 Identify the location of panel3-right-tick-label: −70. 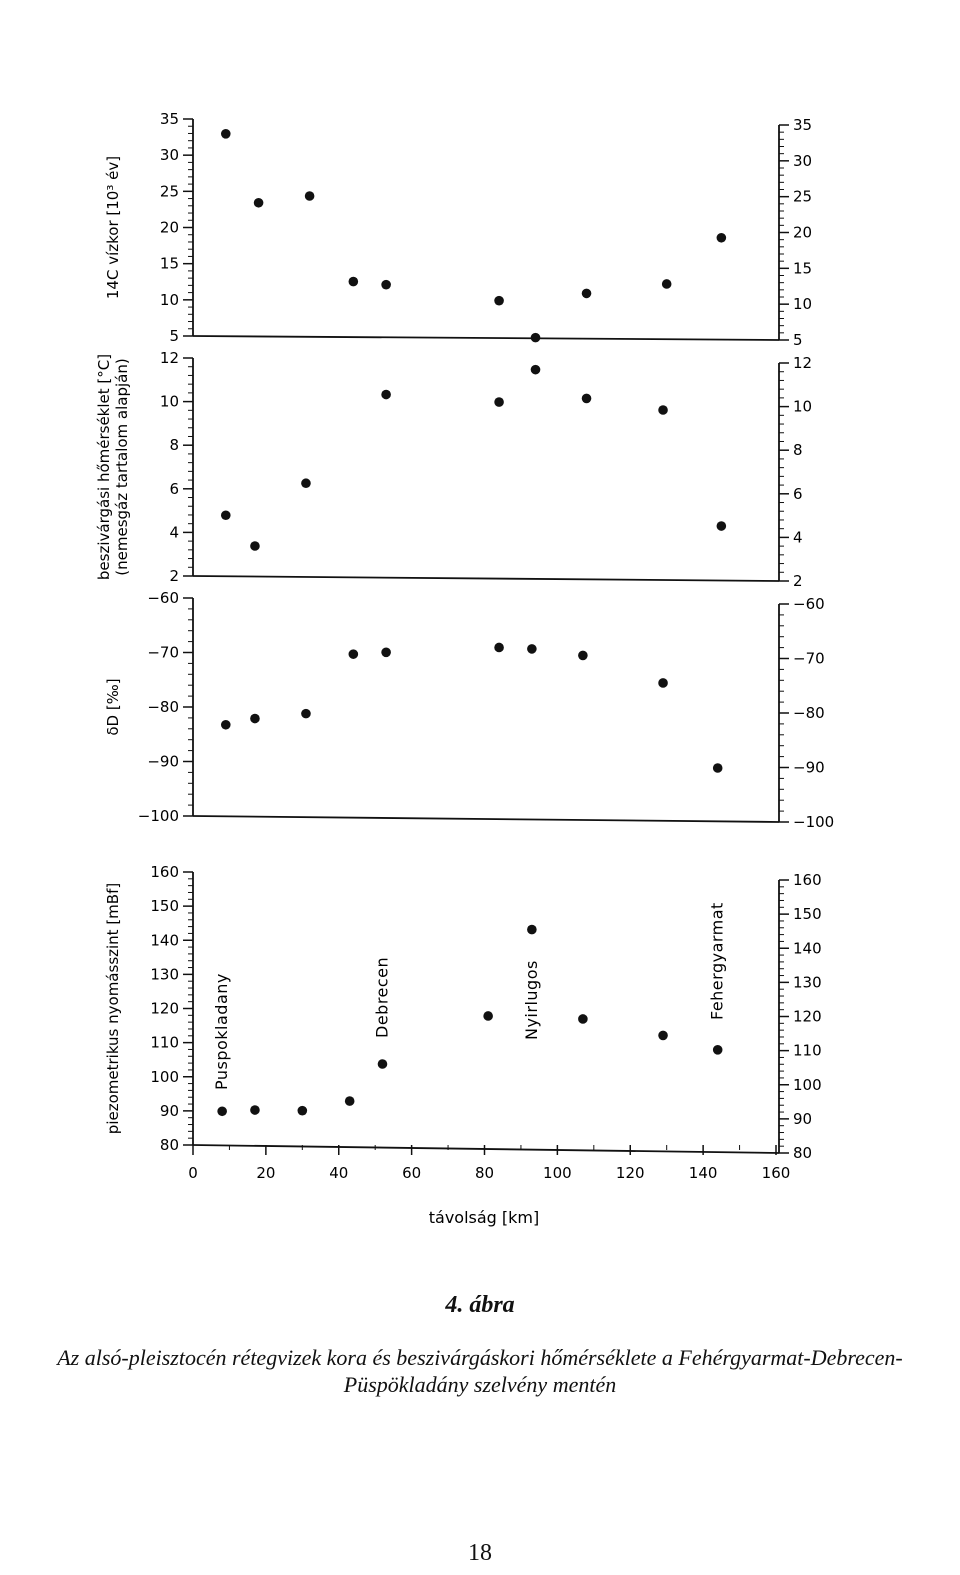
(809, 659).